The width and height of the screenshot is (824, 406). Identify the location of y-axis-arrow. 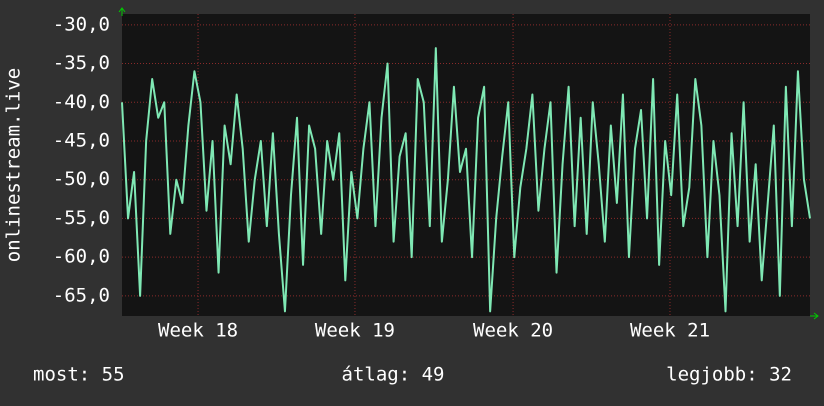
(122, 11).